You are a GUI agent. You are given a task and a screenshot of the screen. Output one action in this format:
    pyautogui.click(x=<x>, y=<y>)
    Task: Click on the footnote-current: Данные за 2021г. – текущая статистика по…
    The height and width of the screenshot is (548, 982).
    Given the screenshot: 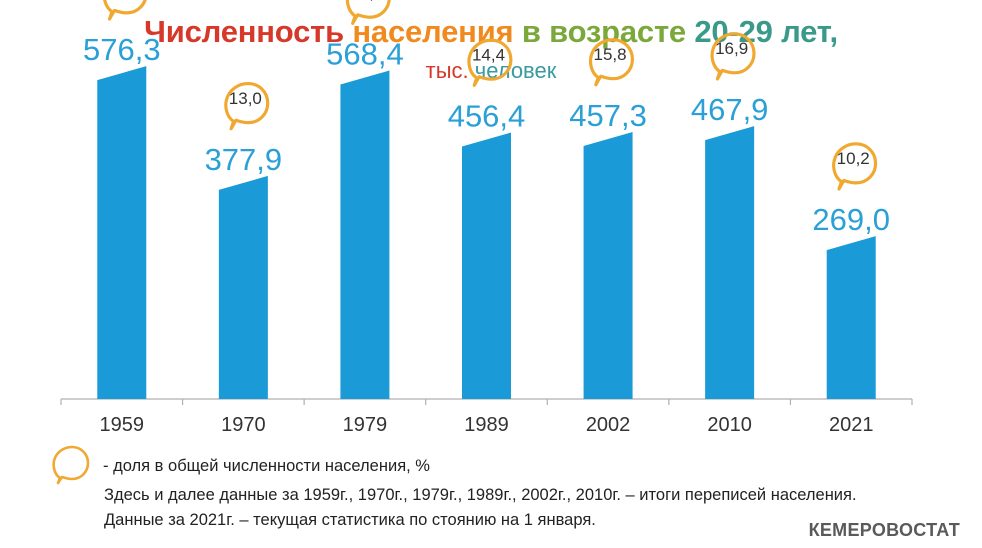 What is the action you would take?
    pyautogui.click(x=350, y=520)
    